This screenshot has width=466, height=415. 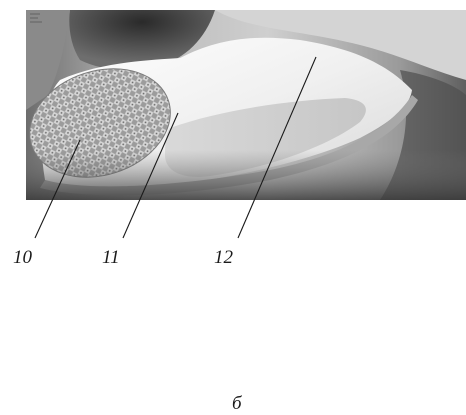 I want to click on callout-label-11: 11, so click(x=111, y=257).